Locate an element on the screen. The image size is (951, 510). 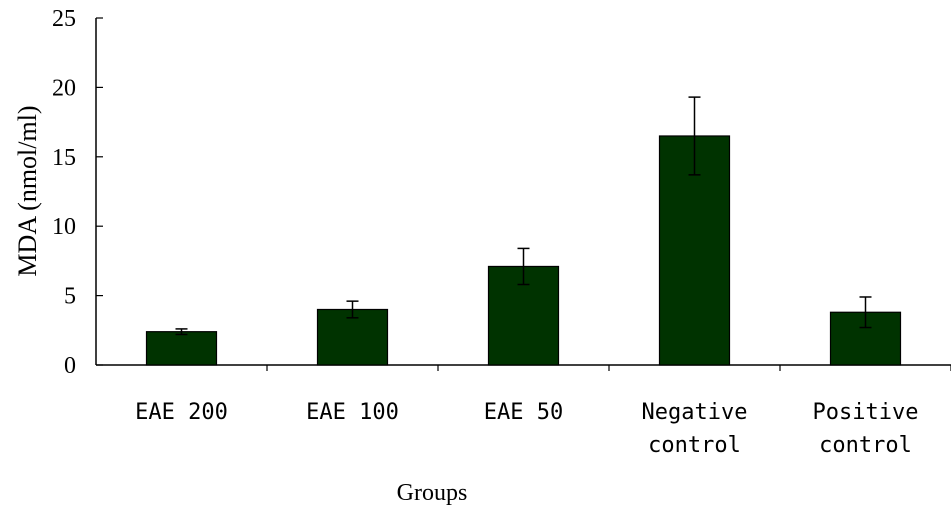
y-tick-label: 0 is located at coordinates (70, 366).